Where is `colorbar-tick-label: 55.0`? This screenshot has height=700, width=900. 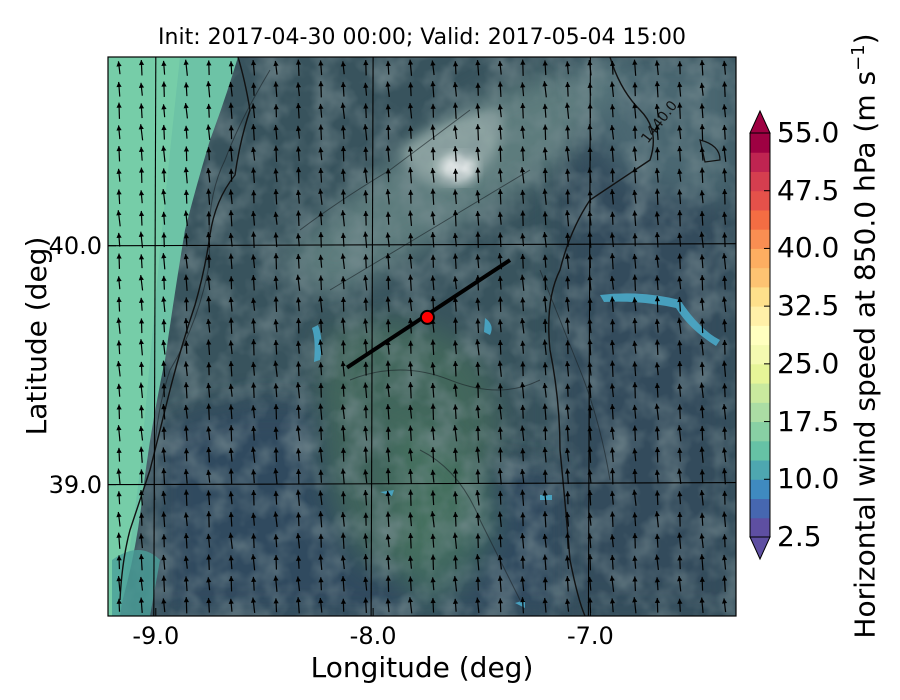 colorbar-tick-label: 55.0 is located at coordinates (808, 132).